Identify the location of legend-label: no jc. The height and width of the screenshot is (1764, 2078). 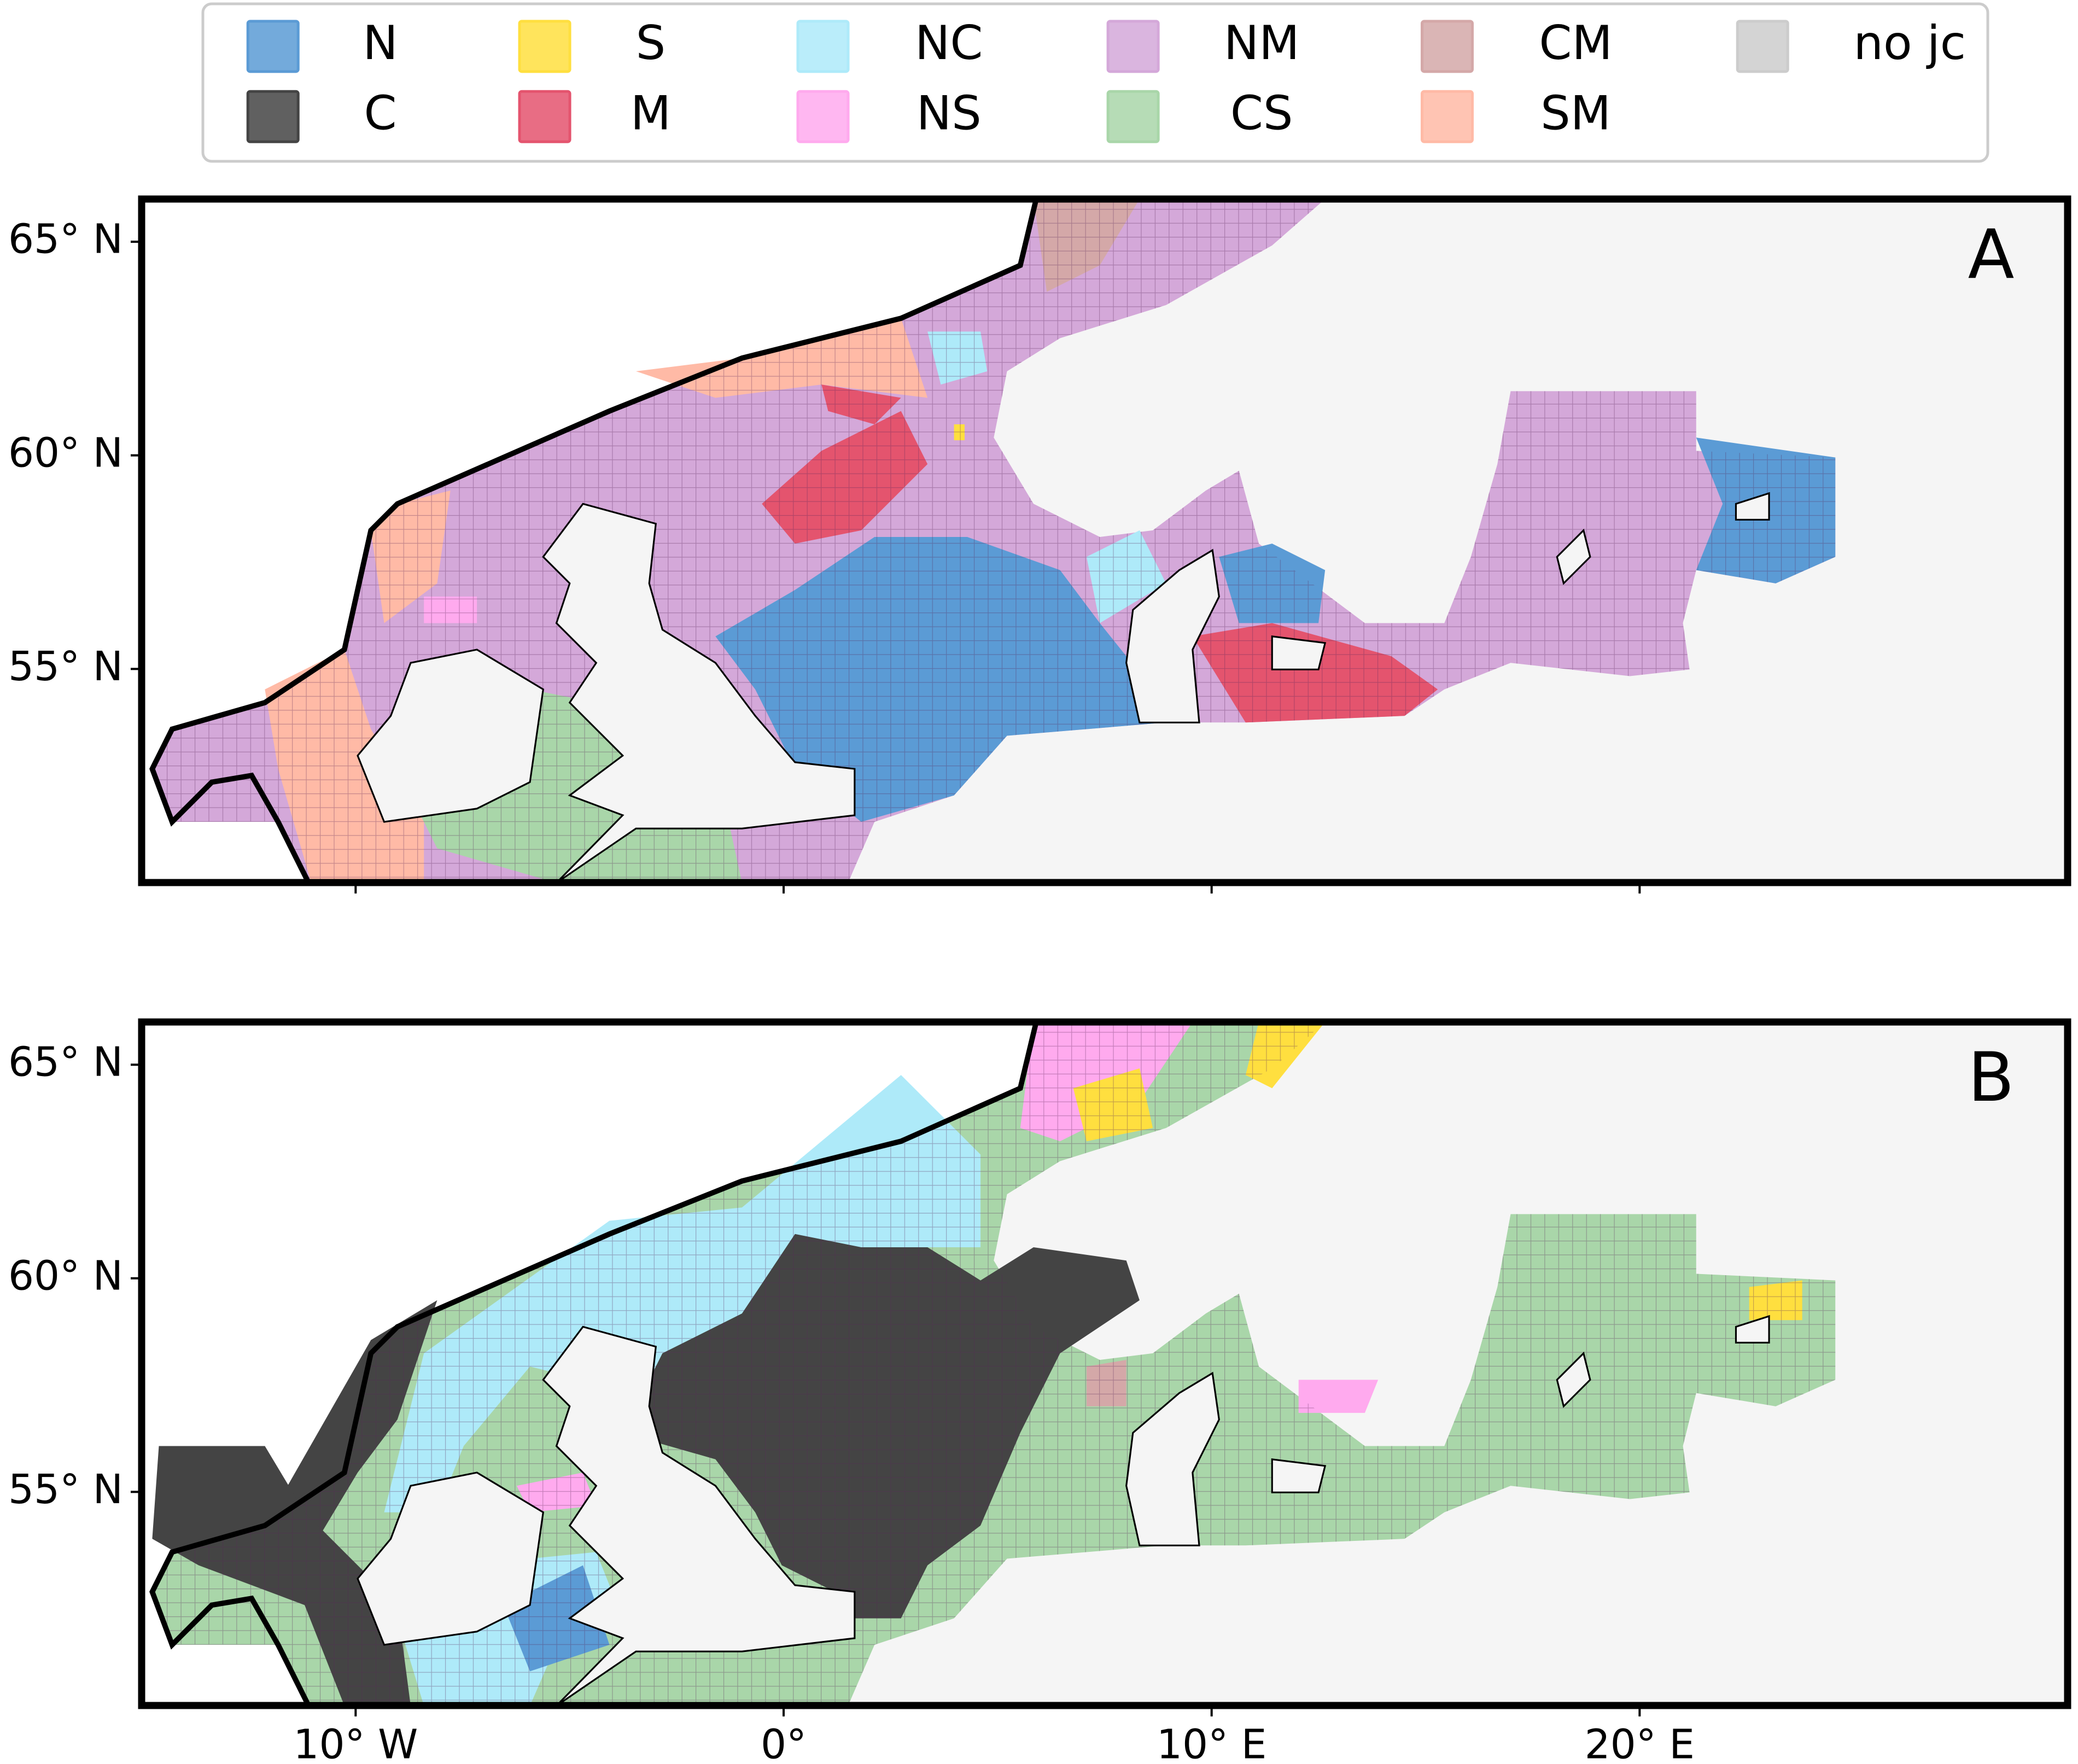
(1909, 43).